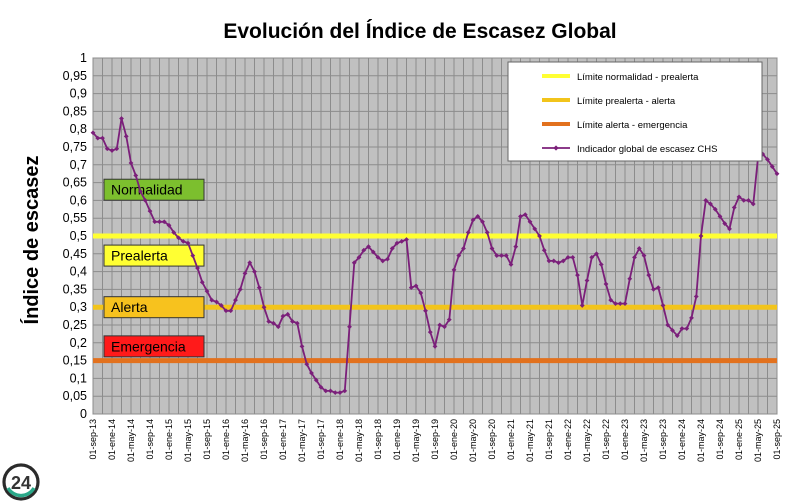 Image resolution: width=800 pixels, height=503 pixels. What do you see at coordinates (454, 439) in the screenshot?
I see `x-tick-label: 01-ene-20` at bounding box center [454, 439].